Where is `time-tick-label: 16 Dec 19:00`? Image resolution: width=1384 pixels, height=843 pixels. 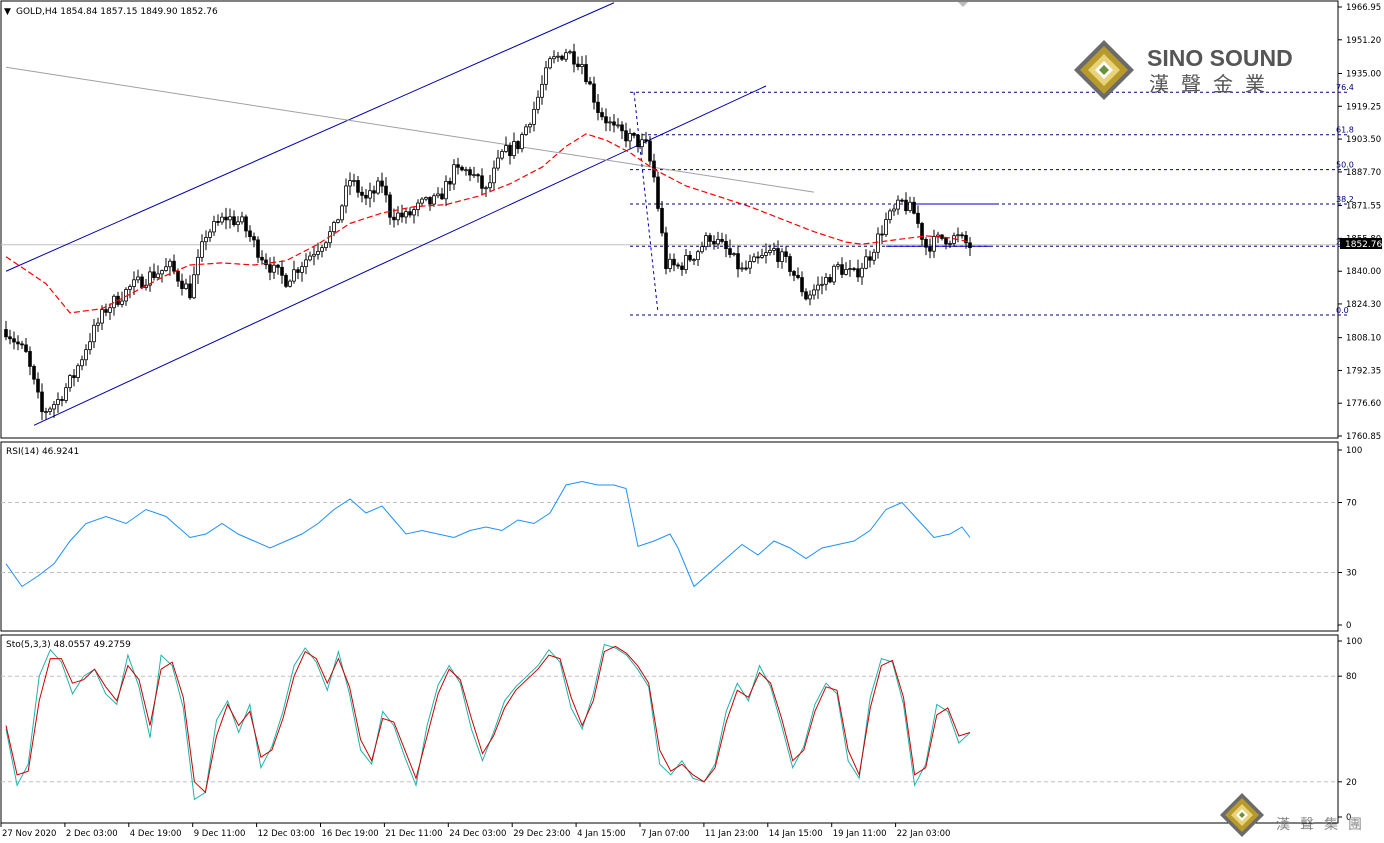
time-tick-label: 16 Dec 19:00 is located at coordinates (350, 834).